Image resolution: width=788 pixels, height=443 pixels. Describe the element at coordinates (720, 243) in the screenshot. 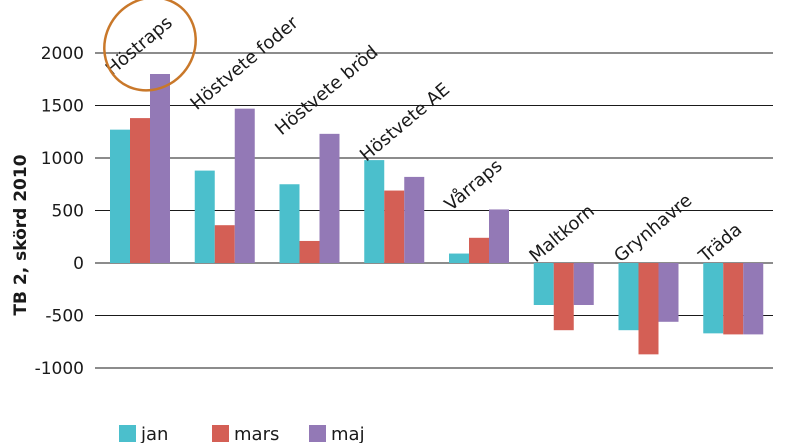

I see `category-label: Träda` at that location.